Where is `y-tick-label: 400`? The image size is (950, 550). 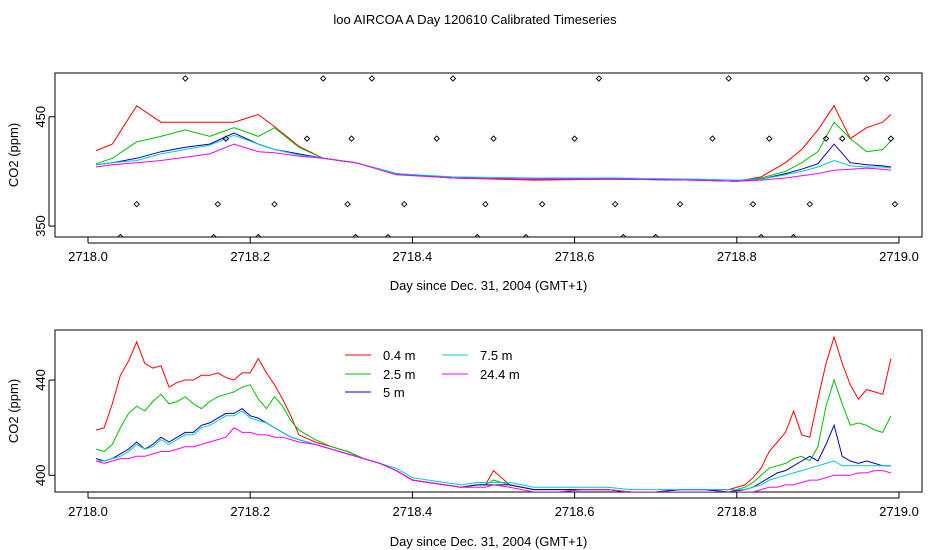 y-tick-label: 400 is located at coordinates (40, 475).